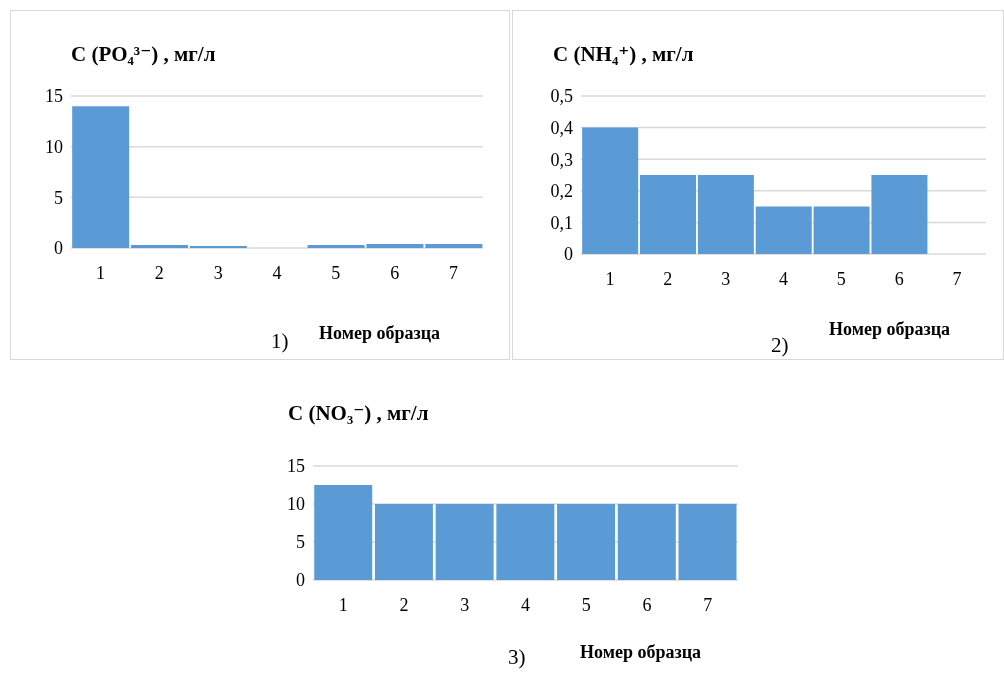 The image size is (1004, 681). I want to click on y-tick-label: 0,2, so click(561, 191).